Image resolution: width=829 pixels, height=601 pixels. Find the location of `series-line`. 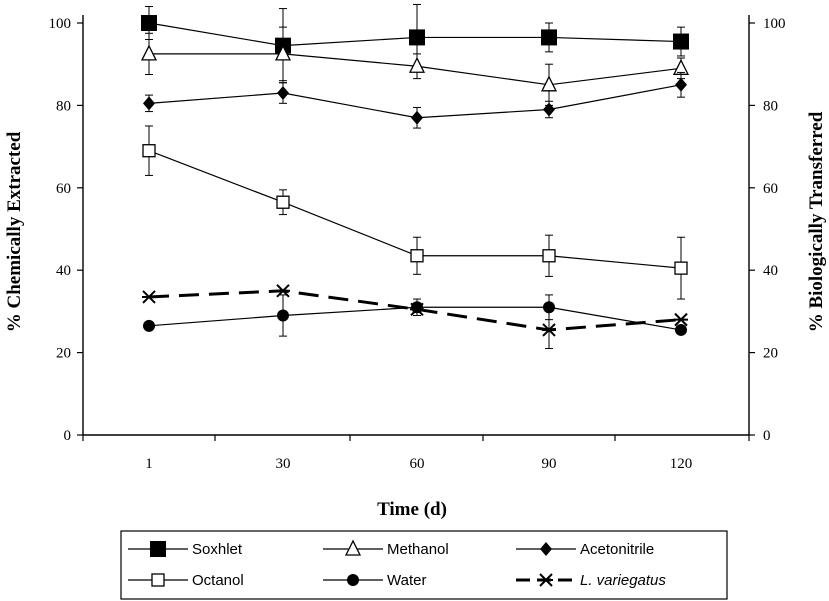

series-line is located at coordinates (415, 101).